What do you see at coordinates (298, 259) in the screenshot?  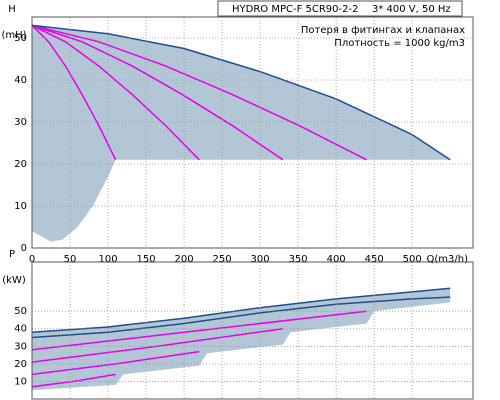 I see `x-tick-label: 350` at bounding box center [298, 259].